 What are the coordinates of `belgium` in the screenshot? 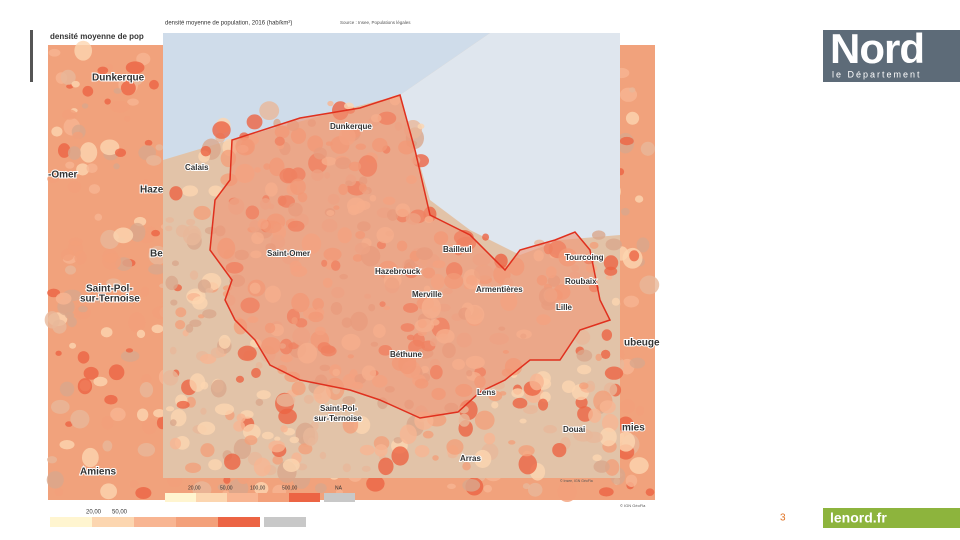 It's located at (510, 144).